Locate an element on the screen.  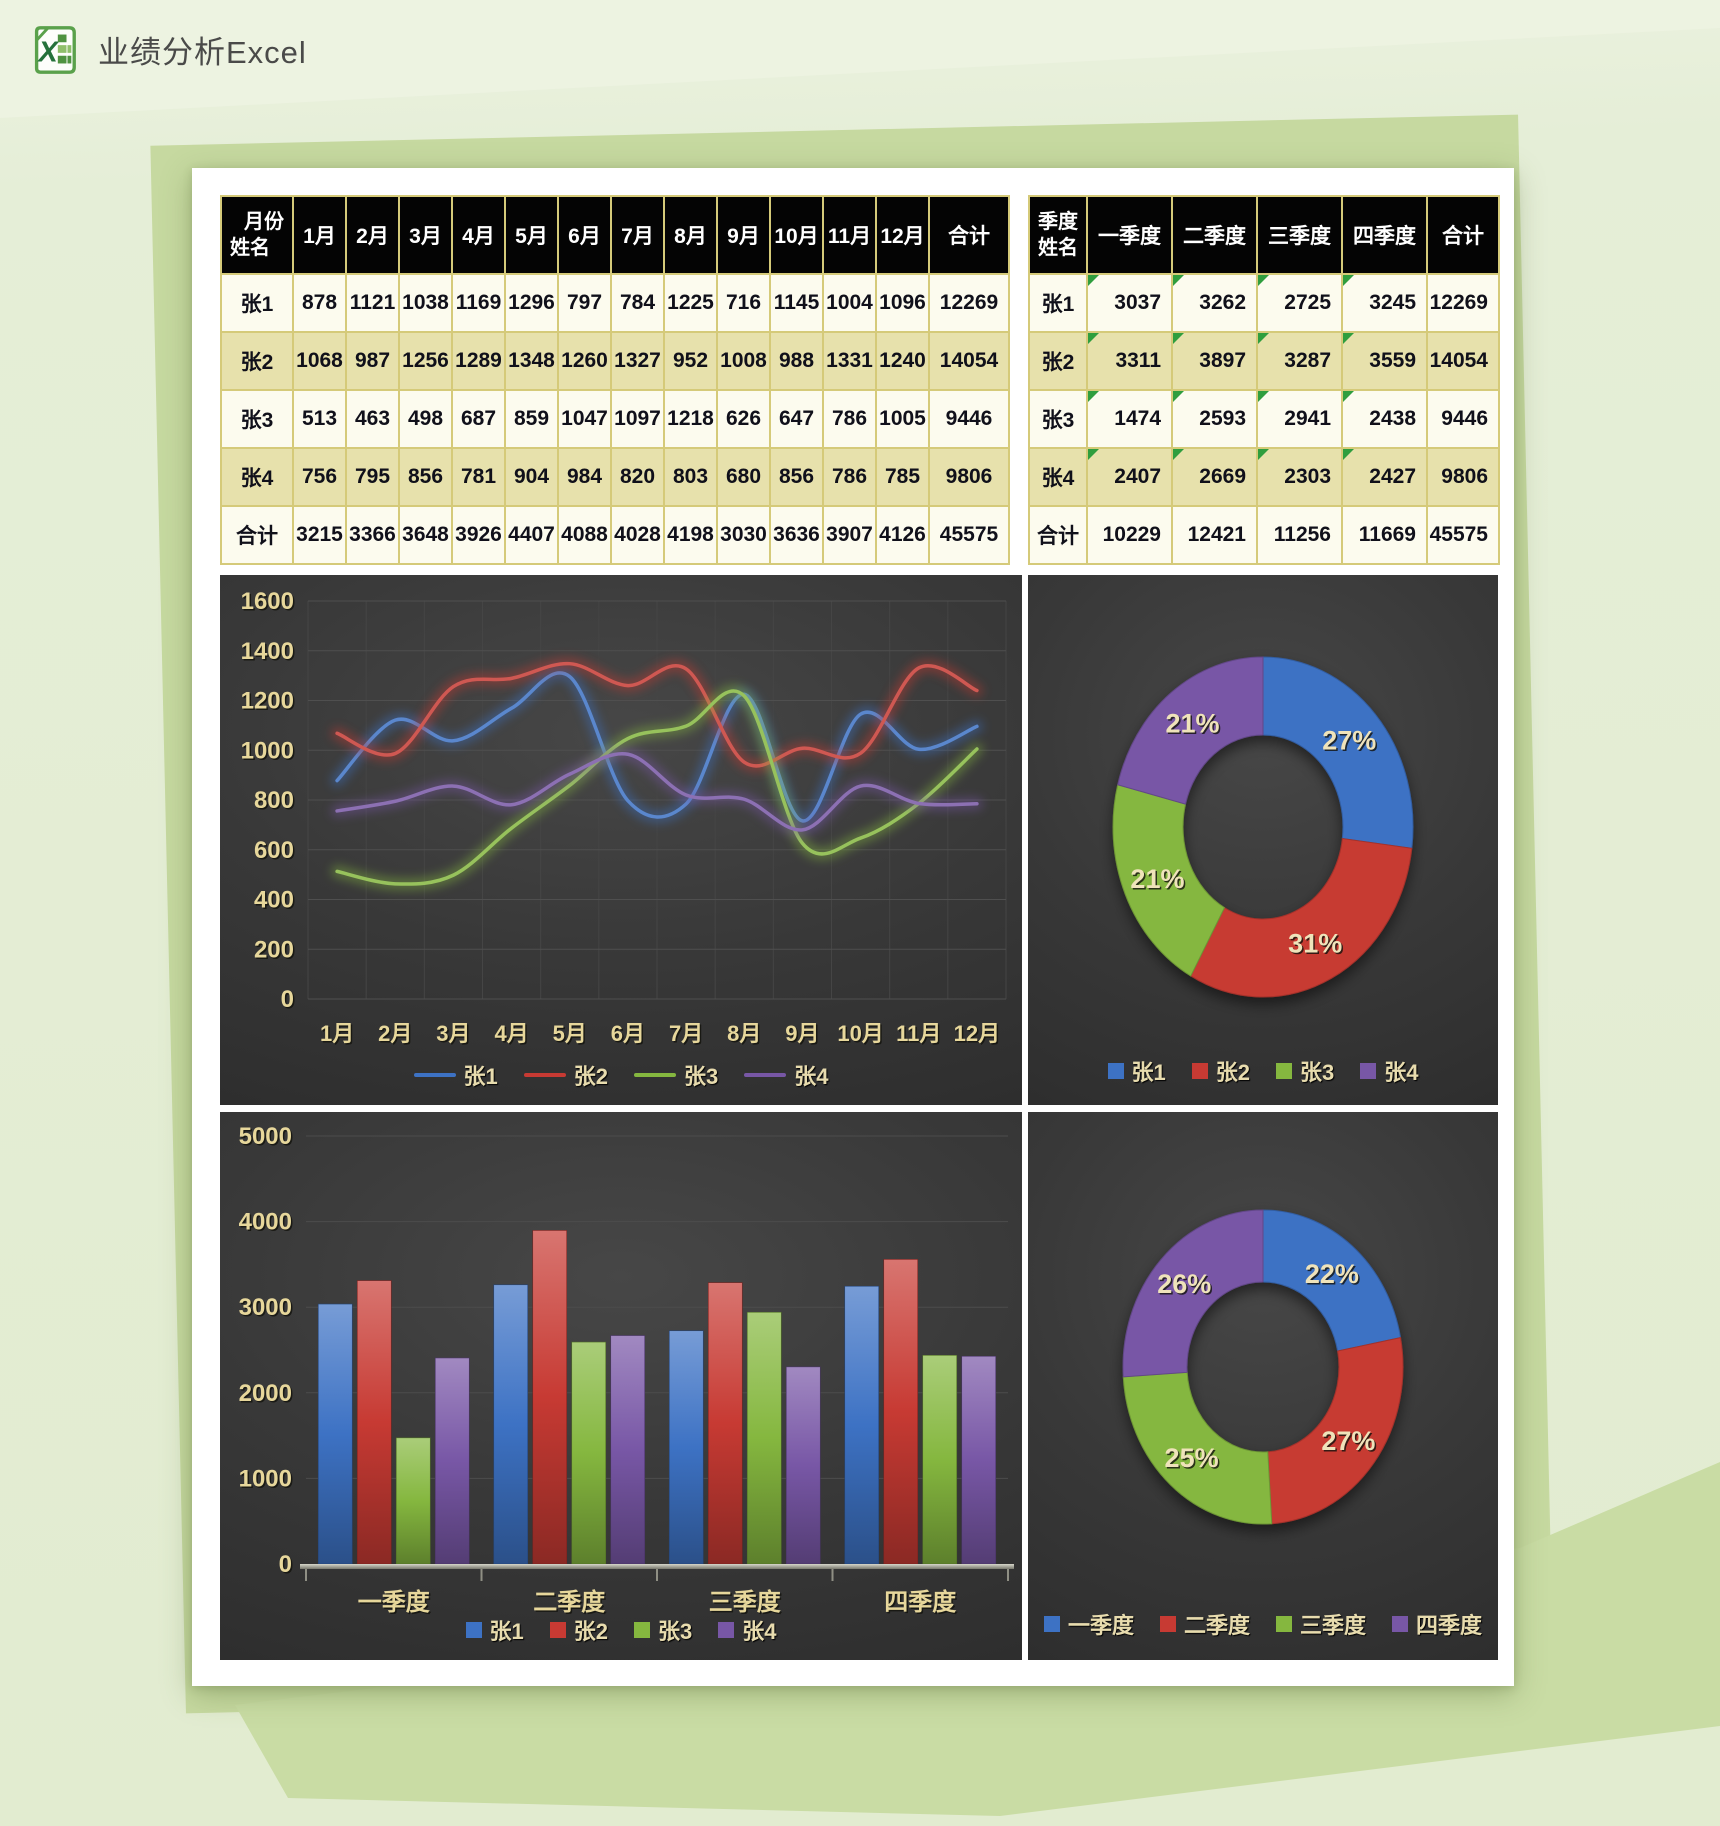
monthly-table-cell-张2-10月: 988 is located at coordinates (796, 361).